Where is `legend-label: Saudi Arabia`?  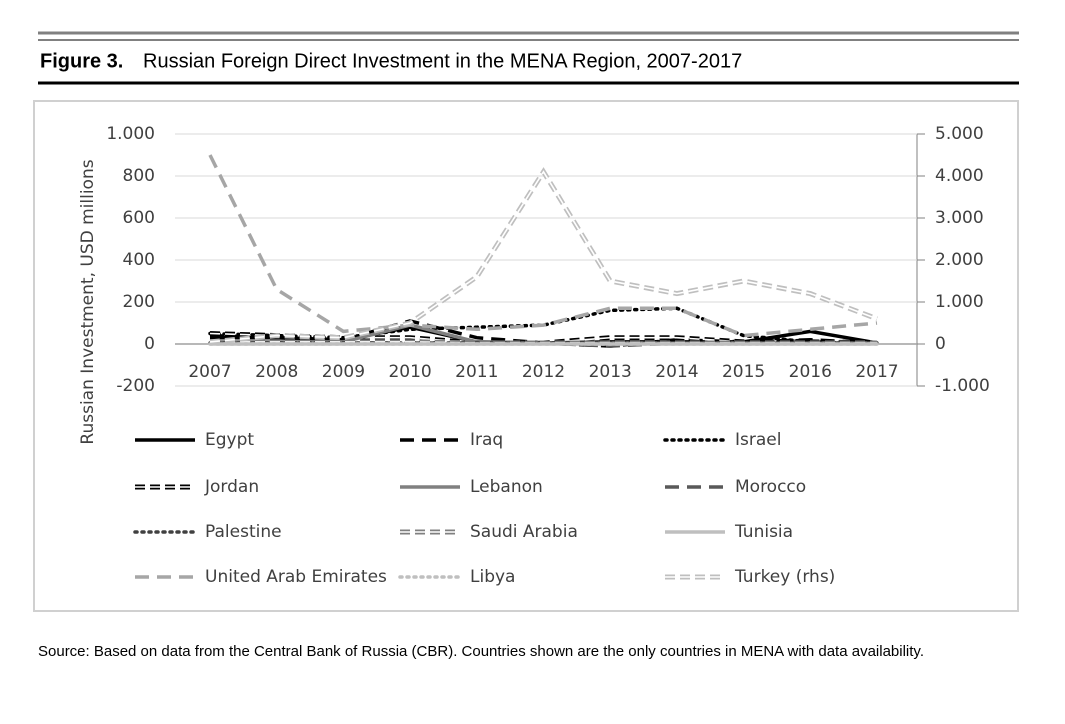
legend-label: Saudi Arabia is located at coordinates (524, 532).